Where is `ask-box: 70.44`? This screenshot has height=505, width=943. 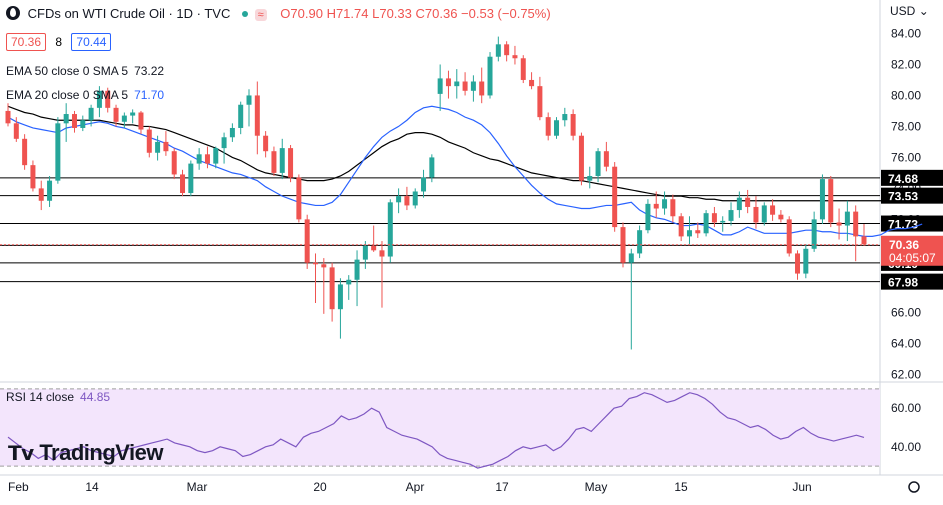 ask-box: 70.44 is located at coordinates (91, 42).